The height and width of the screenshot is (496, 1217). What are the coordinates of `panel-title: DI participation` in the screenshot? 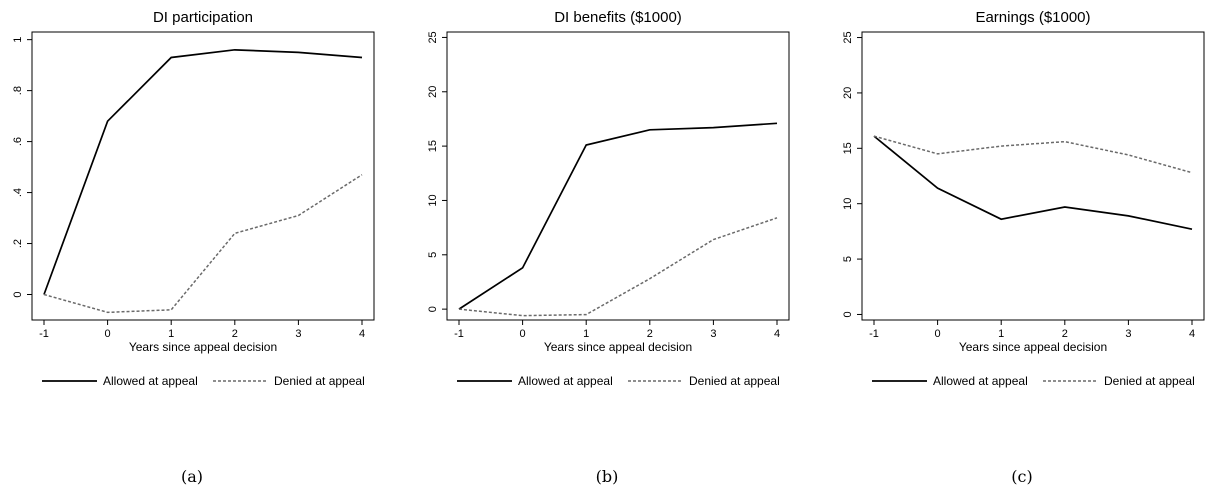 It's located at (203, 17).